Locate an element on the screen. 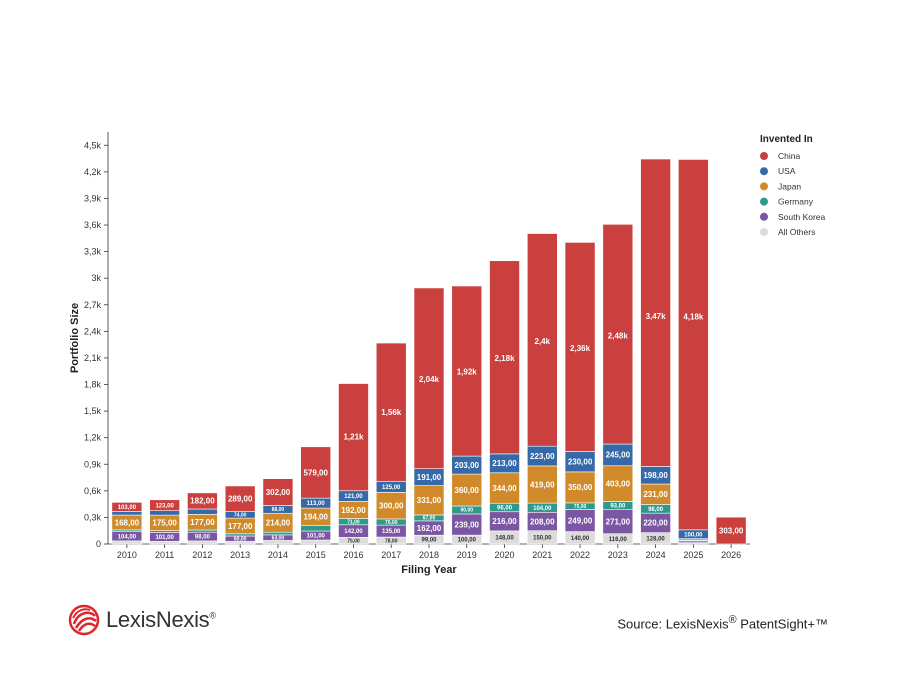 The image size is (900, 675). data-label-south-korea: 249,00 is located at coordinates (580, 520).